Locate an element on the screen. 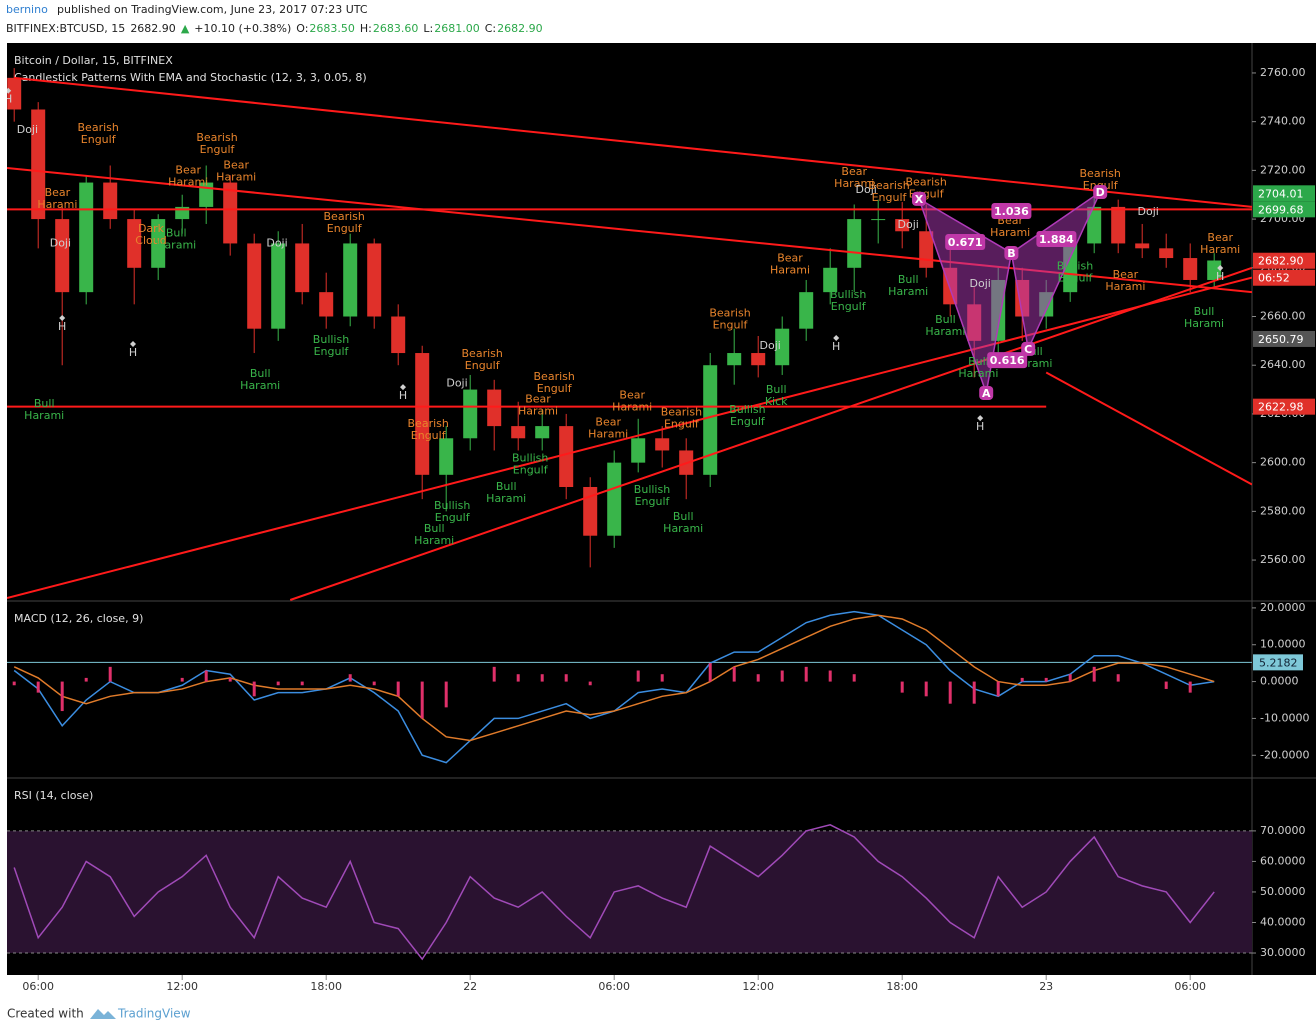 The height and width of the screenshot is (1036, 1316). y-tick-label: -10.0000 is located at coordinates (1284, 717).